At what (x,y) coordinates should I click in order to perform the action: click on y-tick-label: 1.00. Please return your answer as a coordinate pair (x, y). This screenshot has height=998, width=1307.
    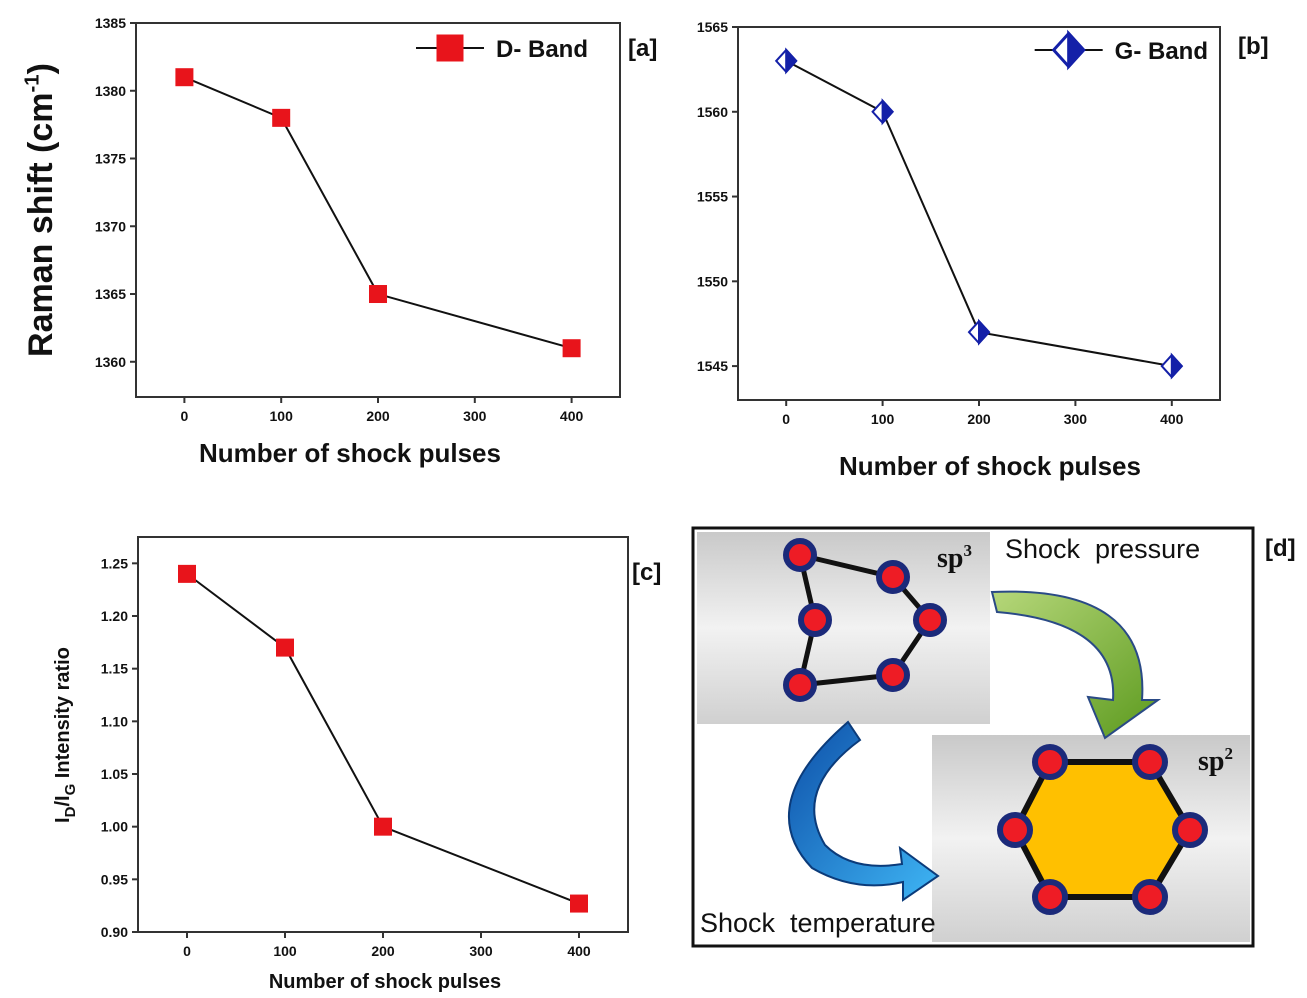
    Looking at the image, I should click on (114, 827).